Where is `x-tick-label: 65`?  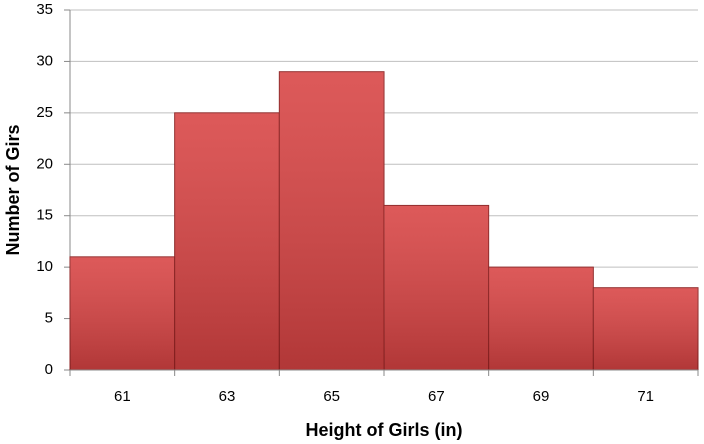
x-tick-label: 65 is located at coordinates (331, 396).